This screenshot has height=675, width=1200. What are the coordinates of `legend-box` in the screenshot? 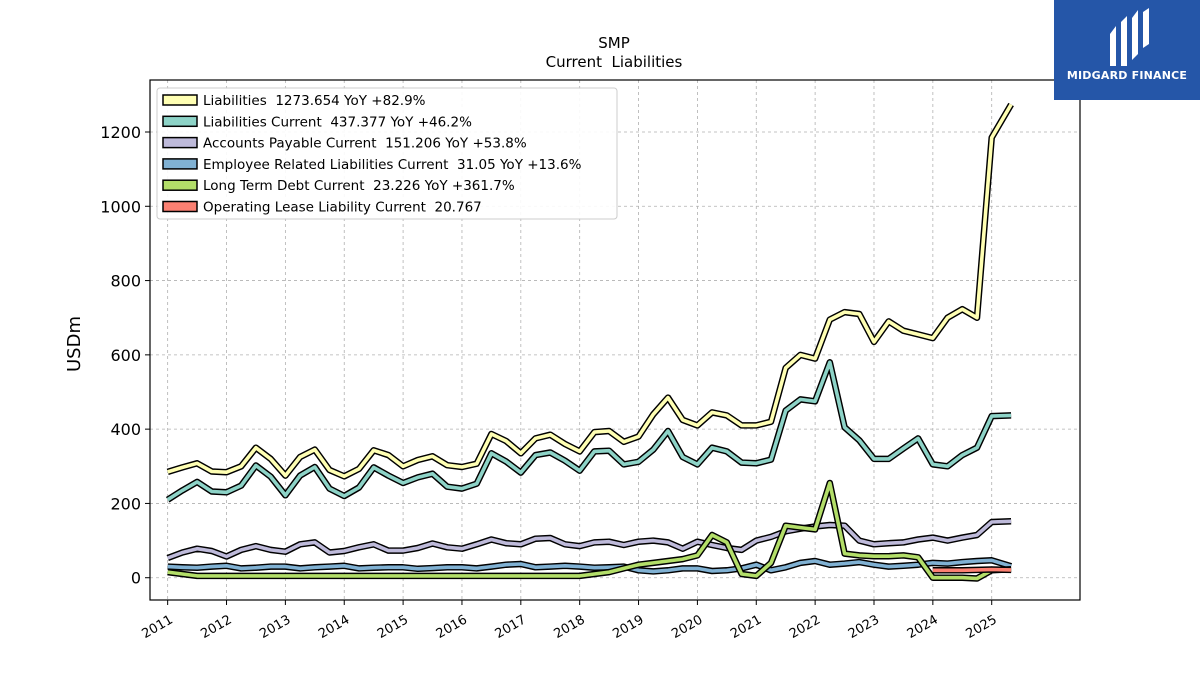 It's located at (387, 153).